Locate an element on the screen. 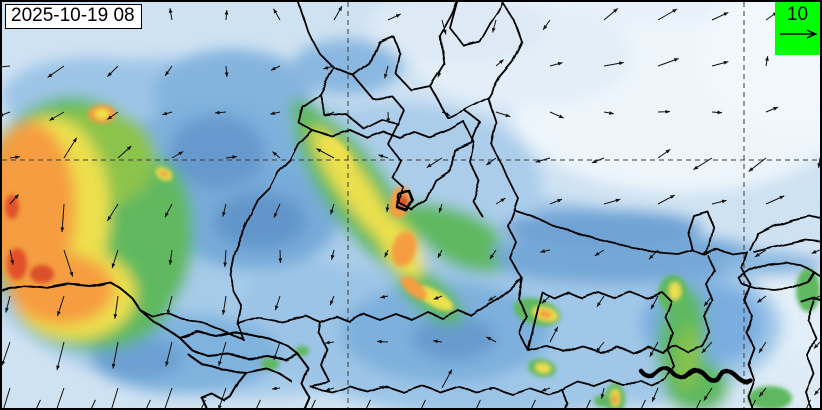  legend-reference-value: 10 is located at coordinates (797, 14).